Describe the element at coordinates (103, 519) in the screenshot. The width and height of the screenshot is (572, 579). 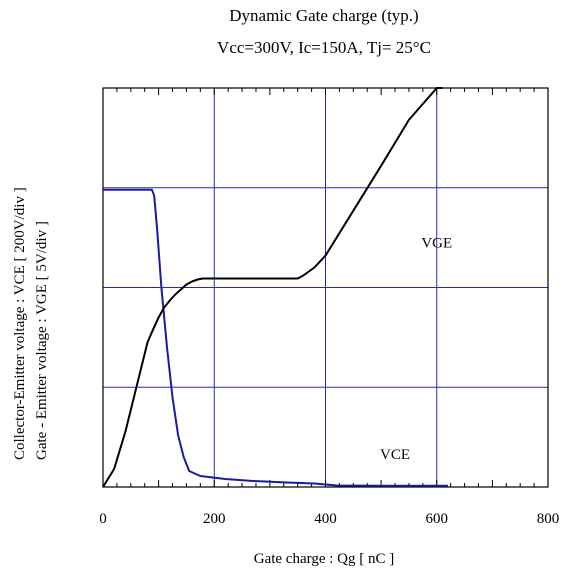
I see `x-tick-label: 0` at that location.